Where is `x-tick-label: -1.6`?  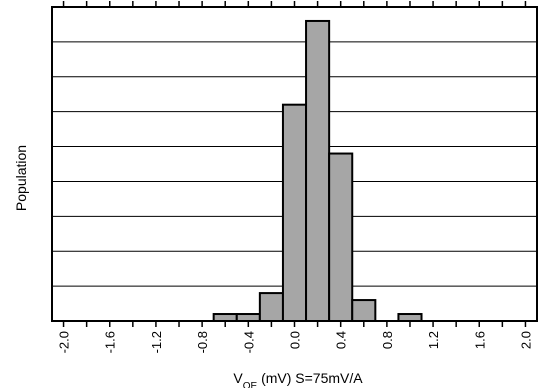
x-tick-label: -1.6 is located at coordinates (110, 342).